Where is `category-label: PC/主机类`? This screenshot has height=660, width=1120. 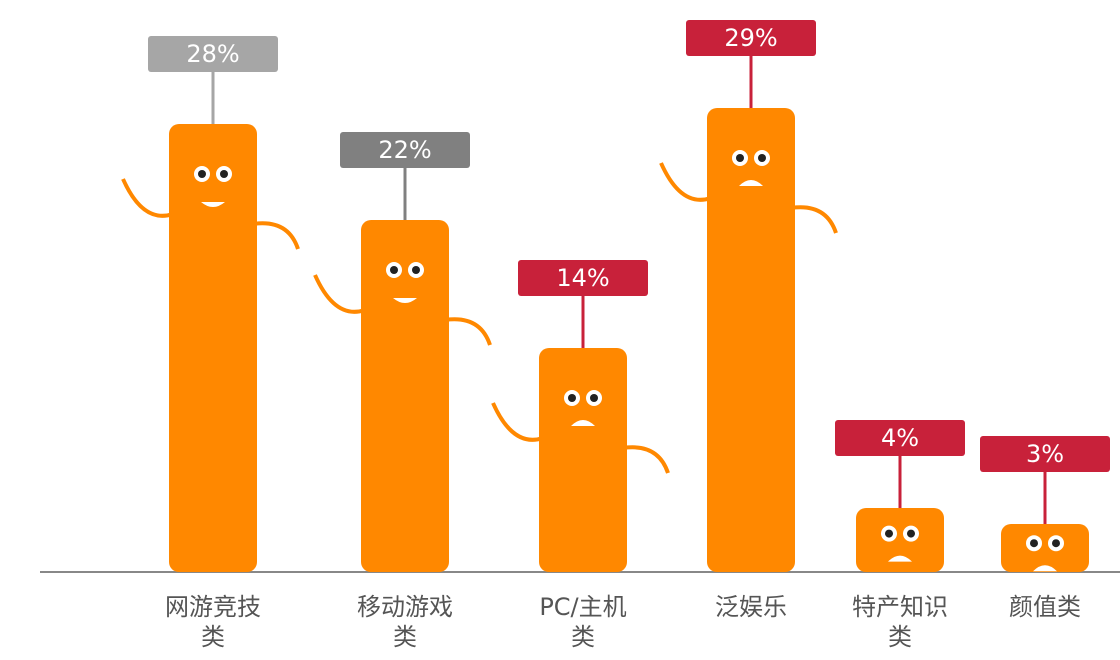
category-label: PC/主机类 is located at coordinates (583, 622).